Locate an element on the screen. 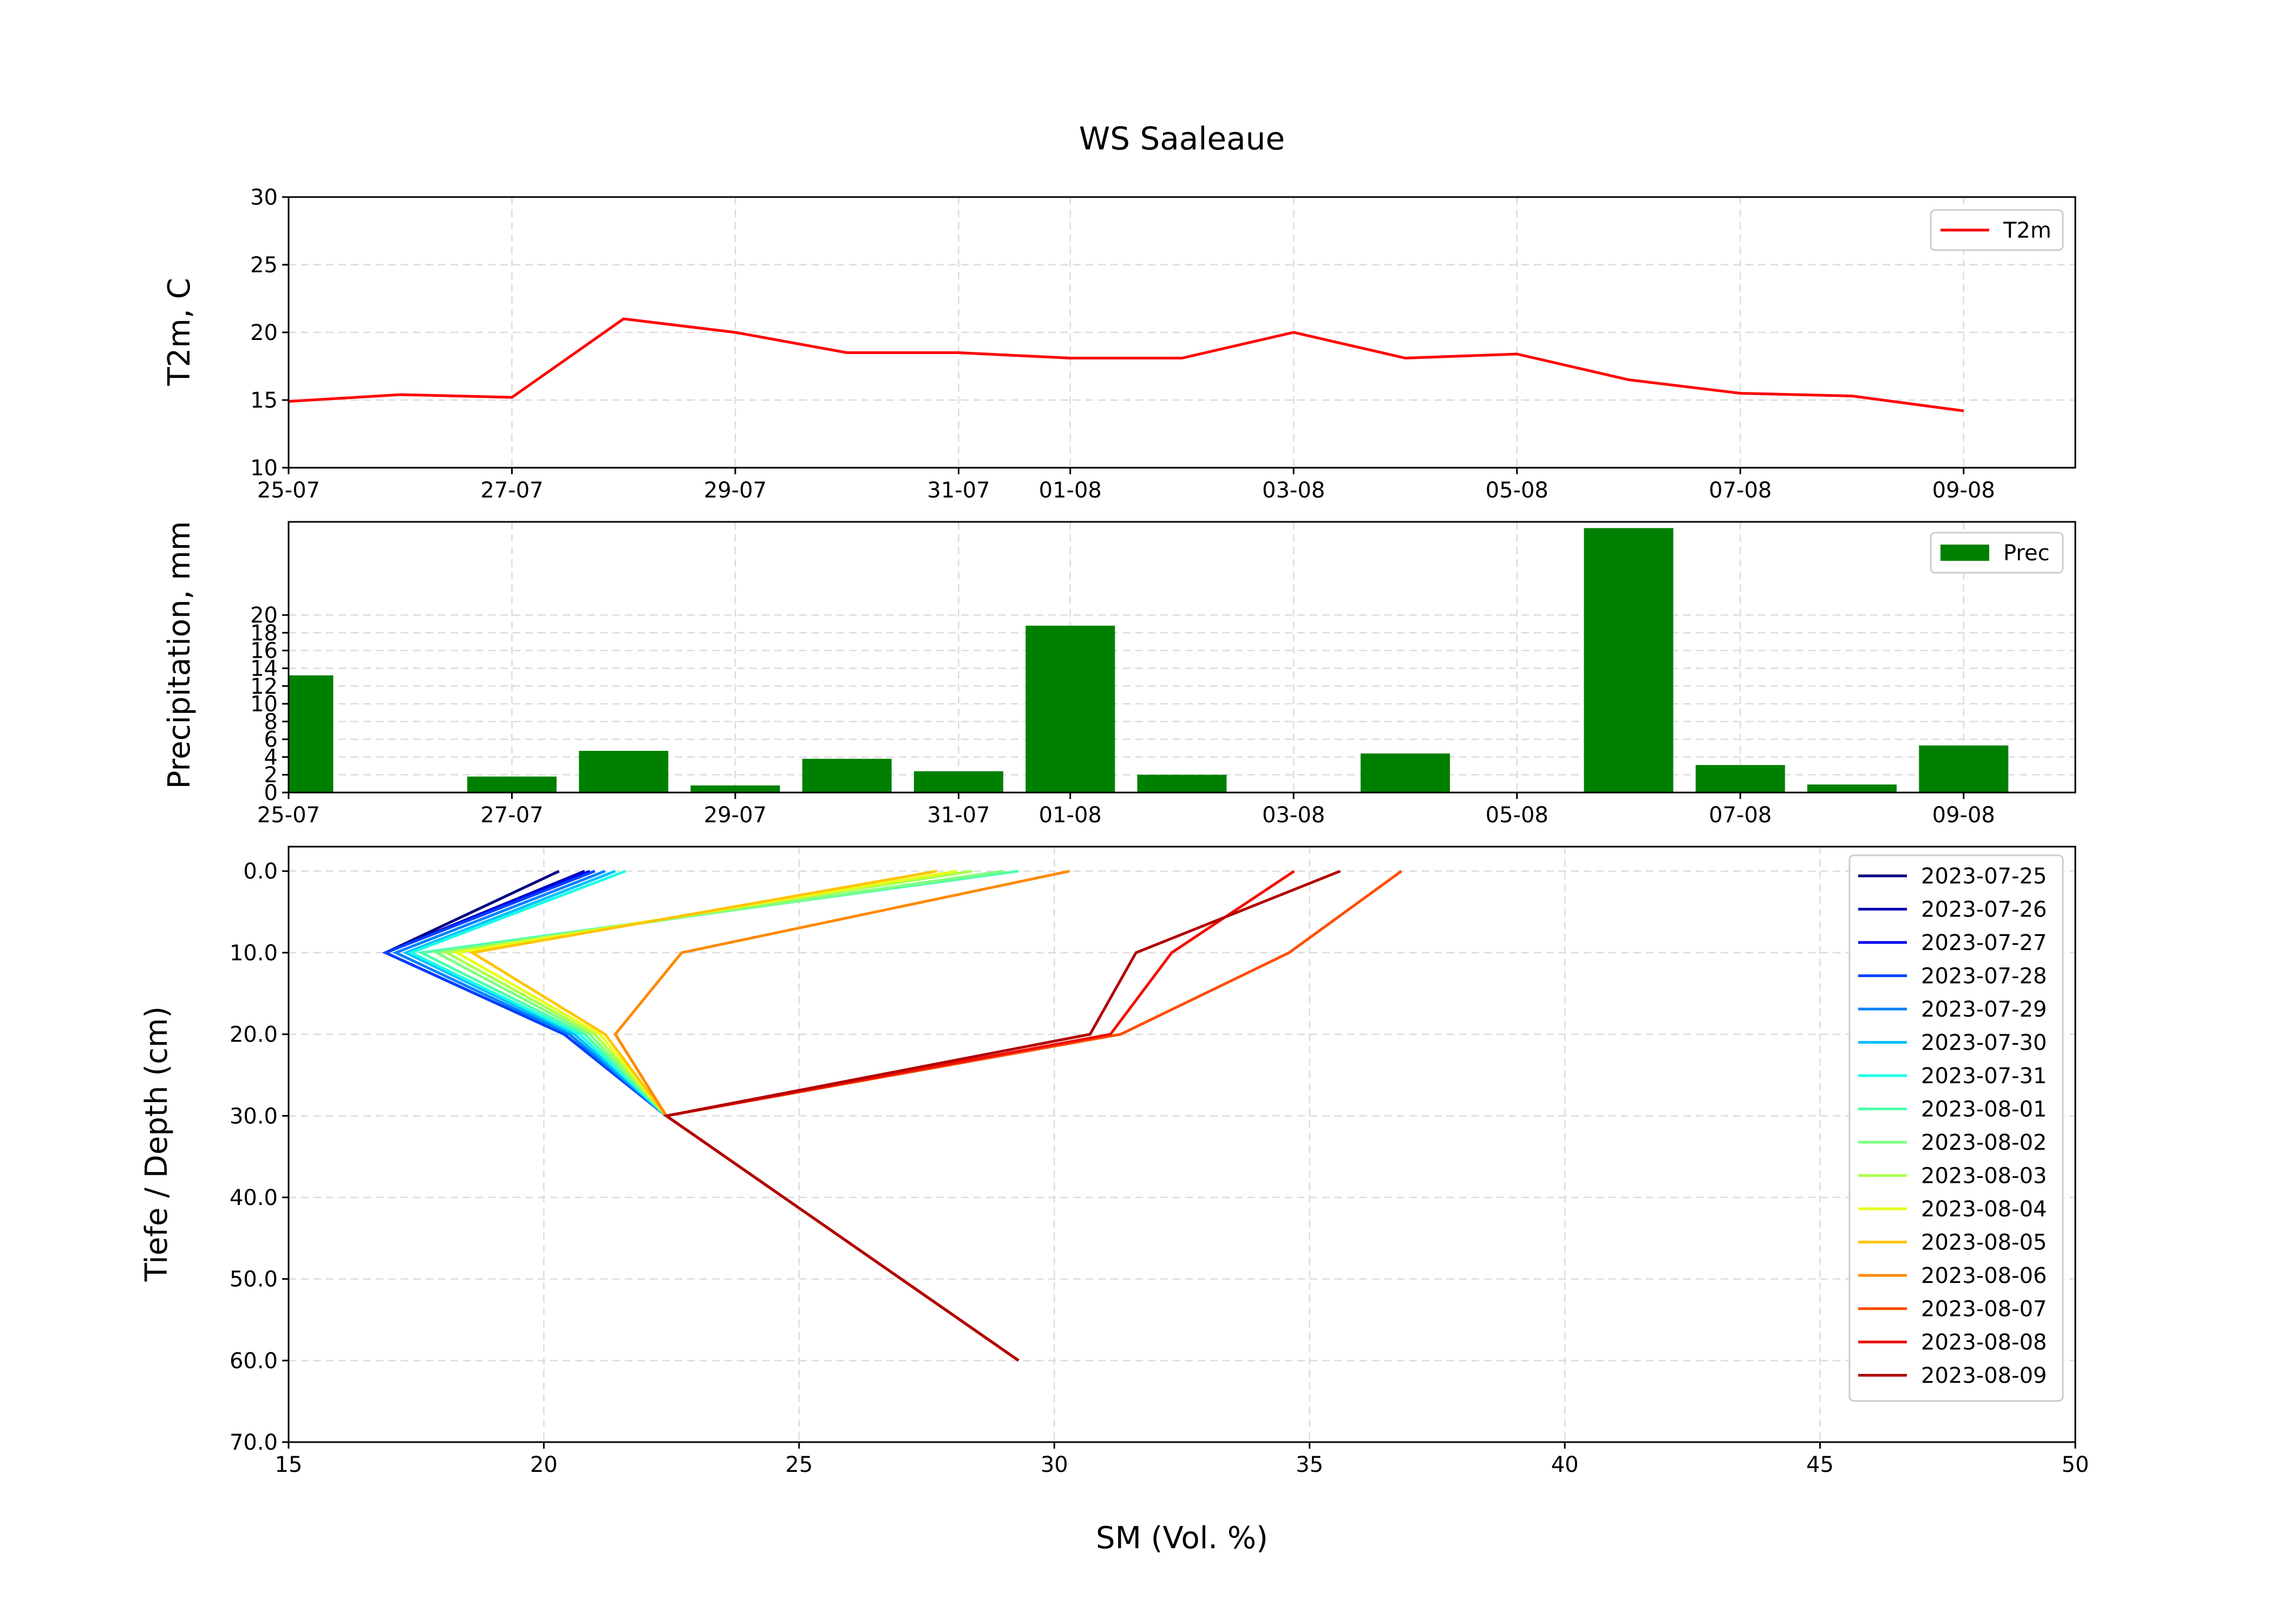  temperature-x-tick-label: 31-07 is located at coordinates (959, 490).